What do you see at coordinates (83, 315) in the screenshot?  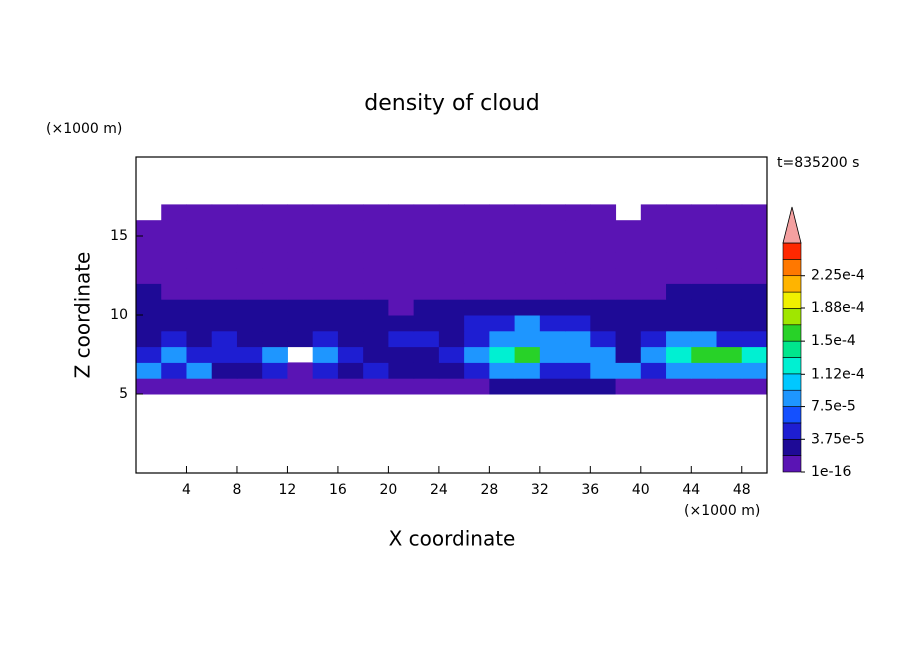 I see `y-axis-label: Z coordinate` at bounding box center [83, 315].